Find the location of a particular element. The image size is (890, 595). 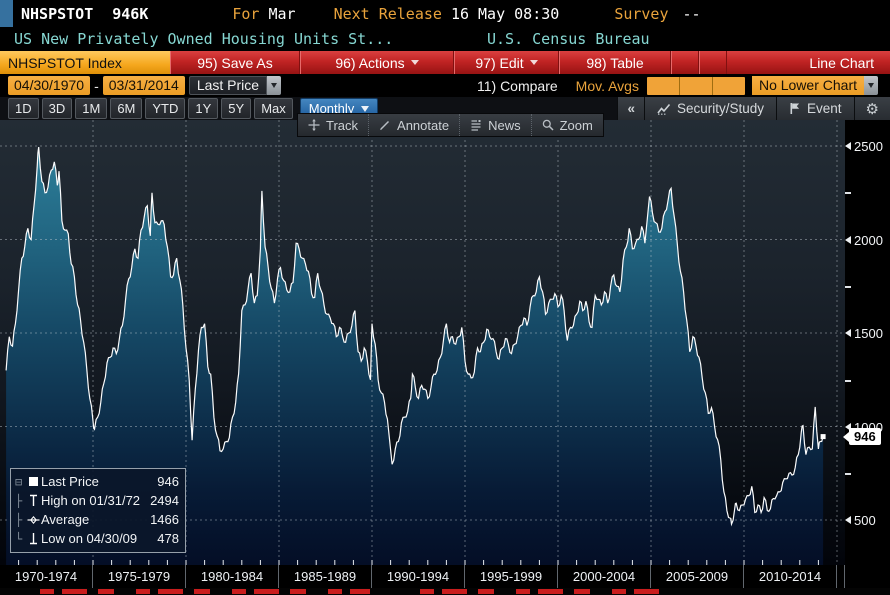

x-axis-label: 1985-1989 is located at coordinates (325, 576).